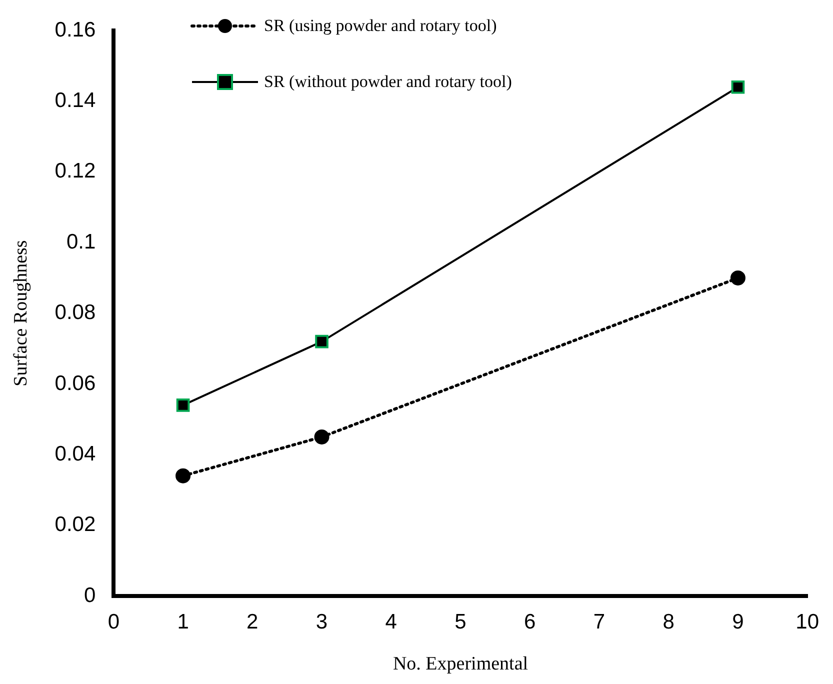  What do you see at coordinates (738, 622) in the screenshot?
I see `x-tick-label: 9` at bounding box center [738, 622].